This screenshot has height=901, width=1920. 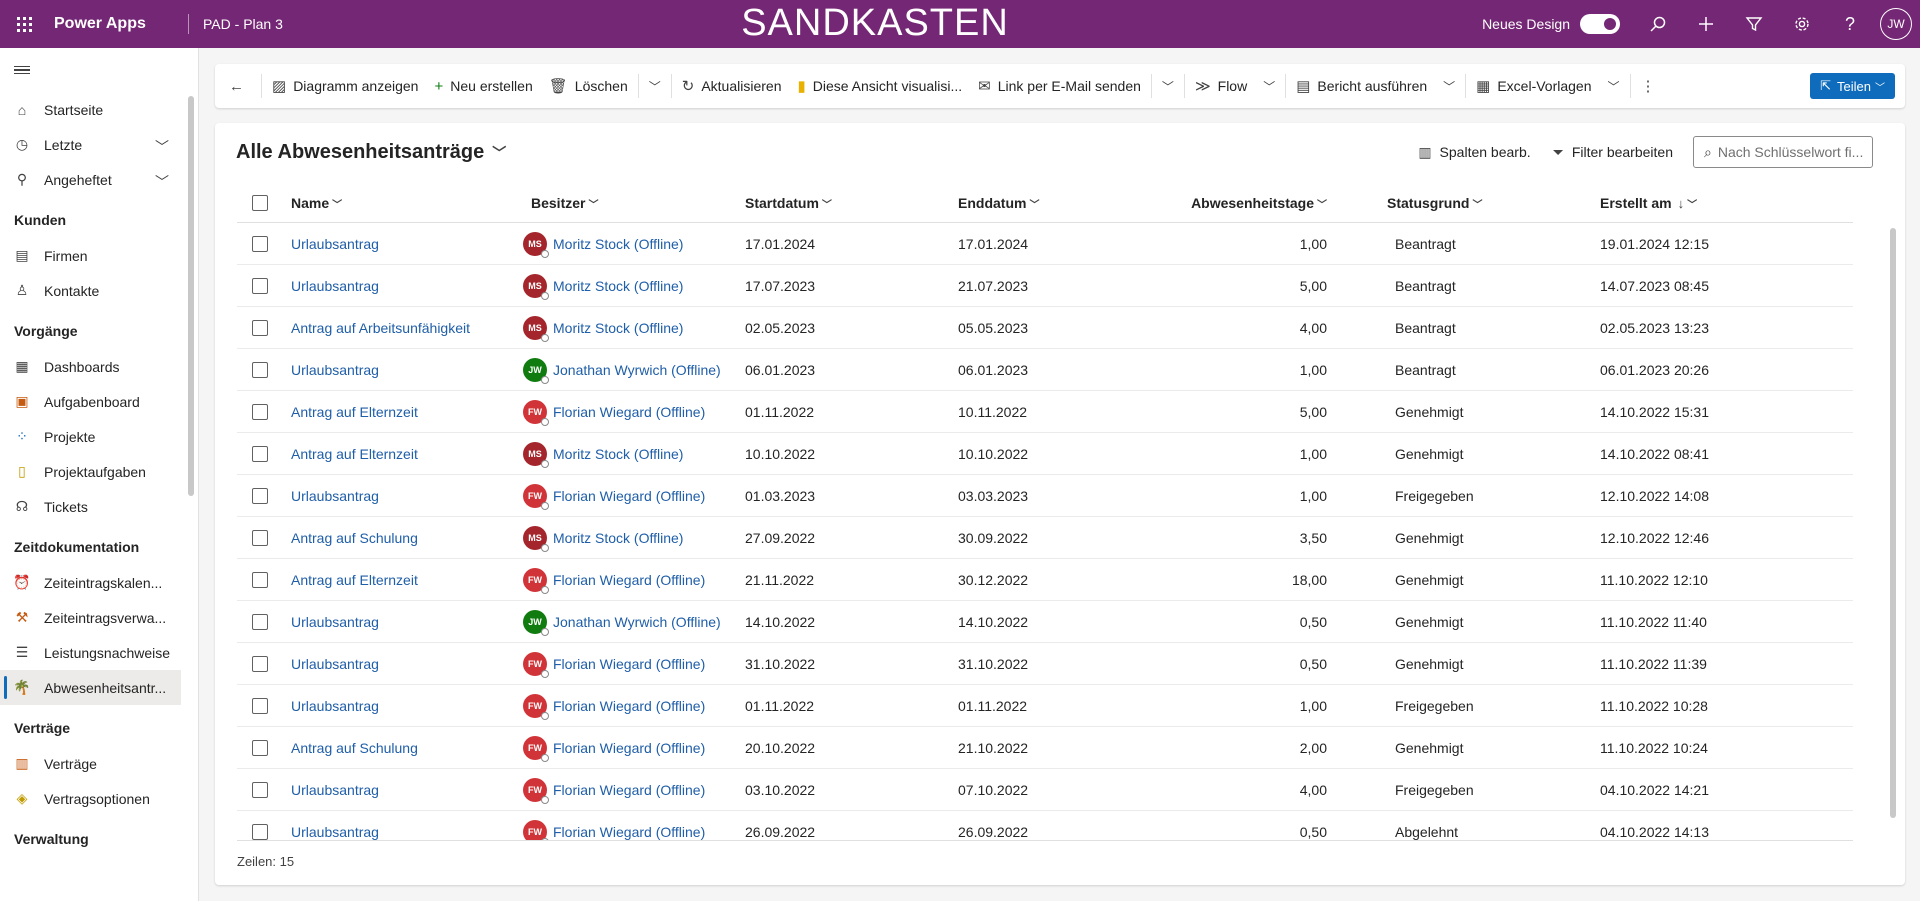 I want to click on nav-item-projektaufgaben: ▯ Projektaufgaben, so click(x=90, y=471).